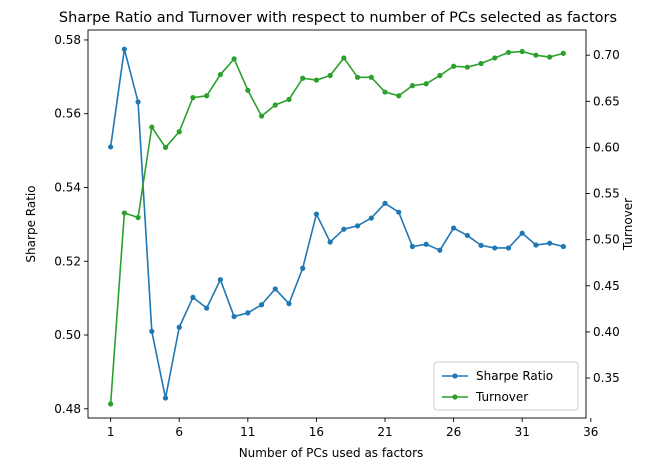 The width and height of the screenshot is (661, 470). Describe the element at coordinates (590, 432) in the screenshot. I see `x-tick-label: 36` at that location.